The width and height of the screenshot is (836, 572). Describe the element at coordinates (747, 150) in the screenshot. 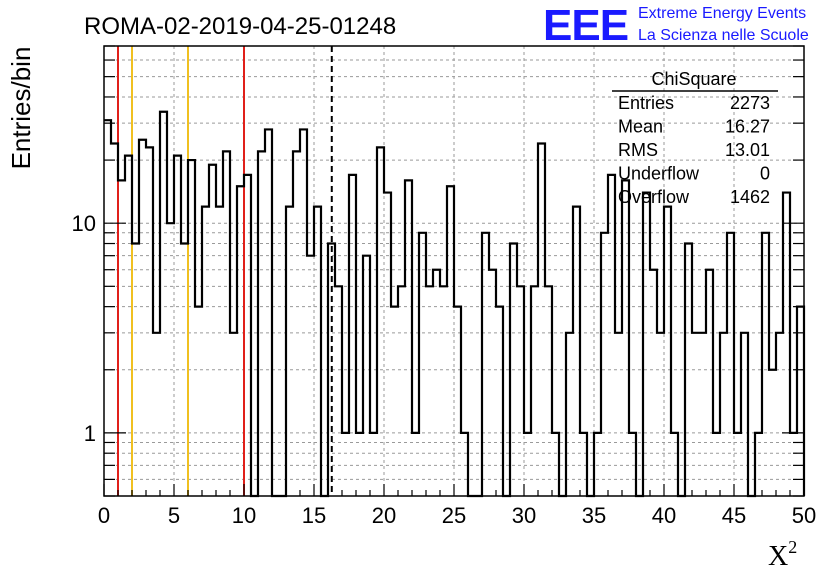

I see `stats-value: 13.01` at that location.